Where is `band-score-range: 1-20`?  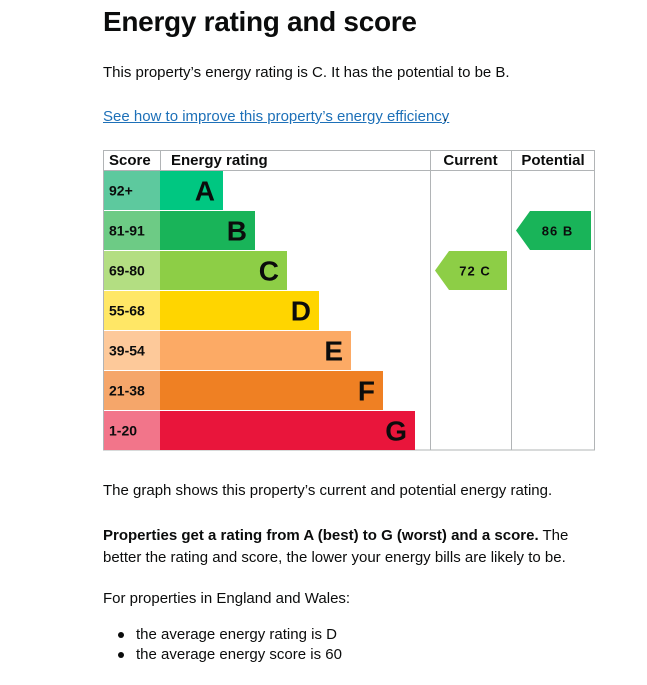
band-score-range: 1-20 is located at coordinates (123, 431).